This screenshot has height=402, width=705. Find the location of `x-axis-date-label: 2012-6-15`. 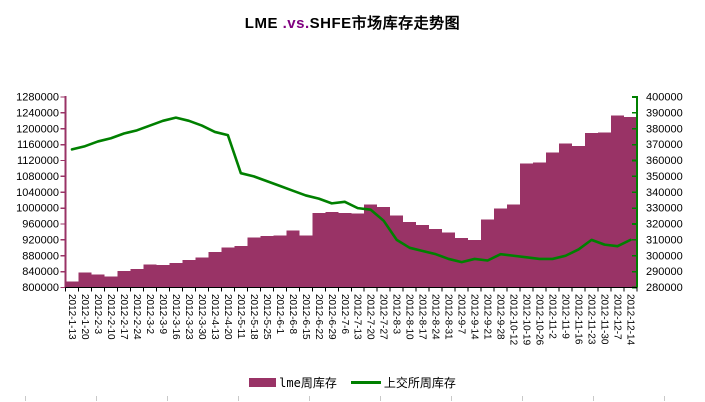

x-axis-date-label: 2012-6-15 is located at coordinates (305, 317).